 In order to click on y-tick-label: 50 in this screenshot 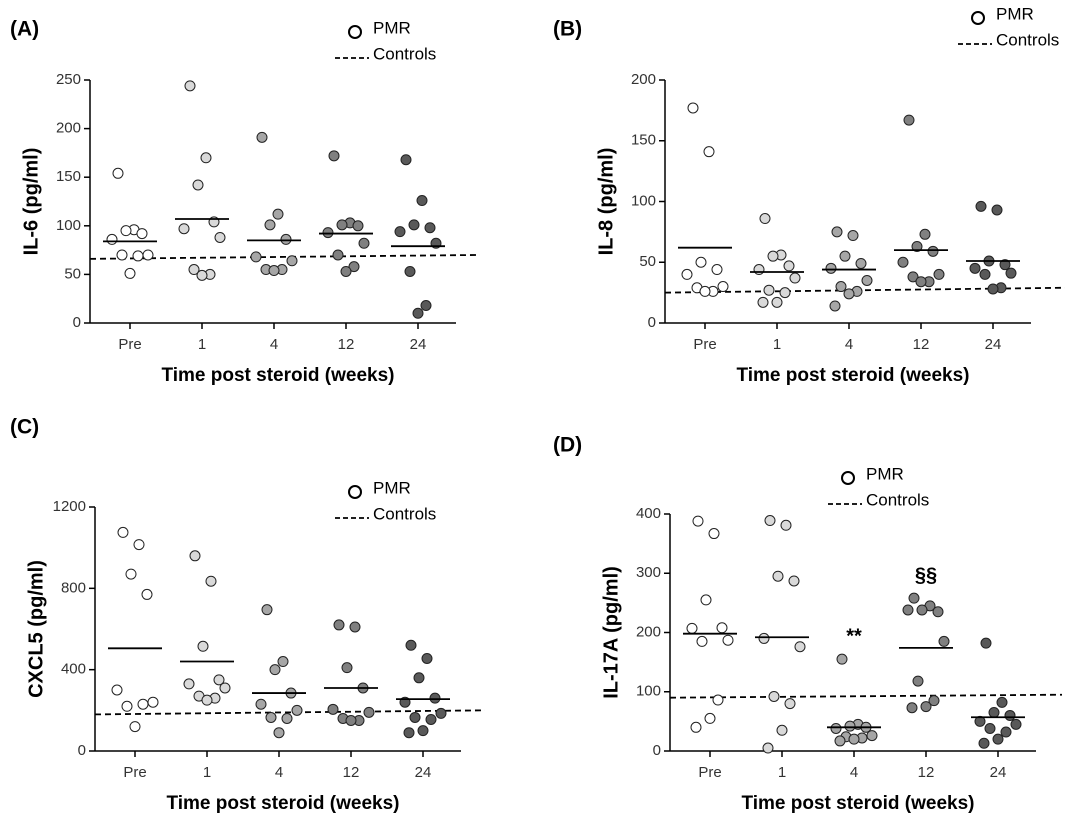, I will do `click(647, 261)`.